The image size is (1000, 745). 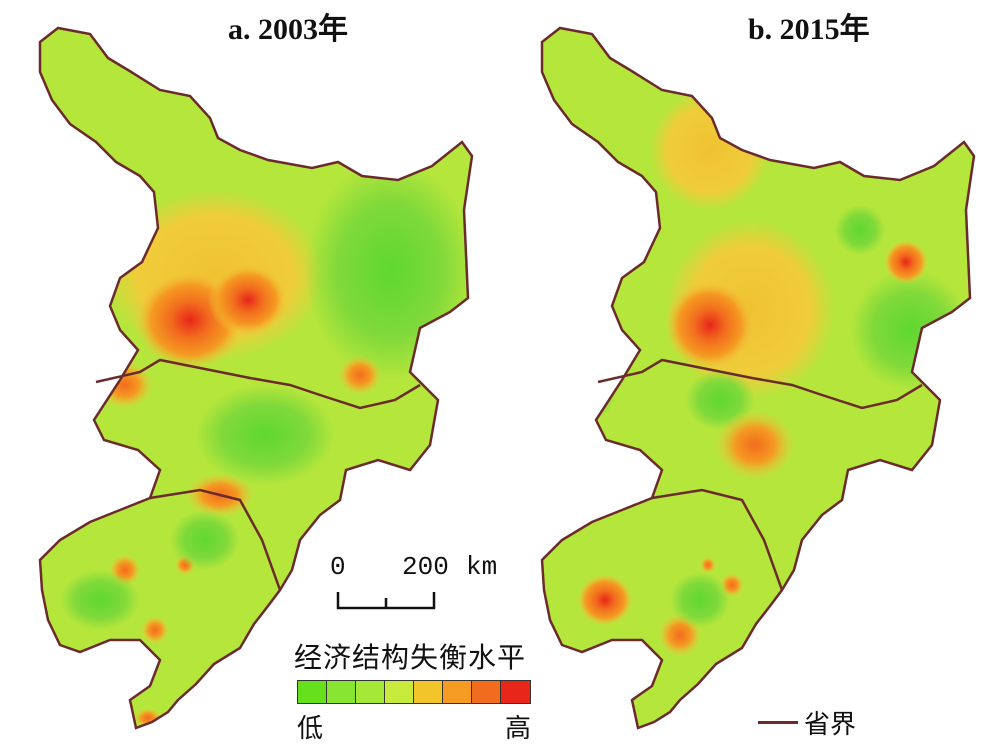 What do you see at coordinates (778, 722) in the screenshot?
I see `boundary-line-symbol` at bounding box center [778, 722].